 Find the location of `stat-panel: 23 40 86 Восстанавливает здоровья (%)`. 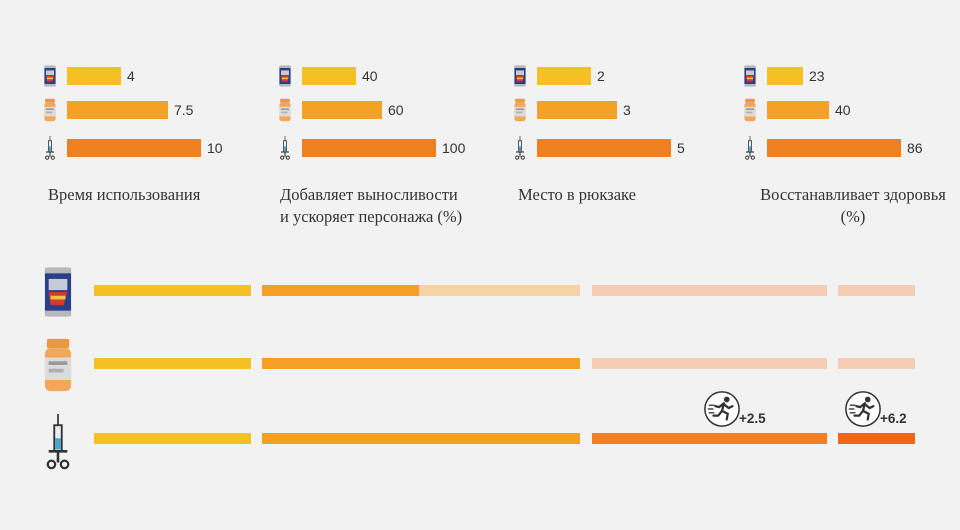

stat-panel: 23 40 86 Восстанавливает здоровья (%) is located at coordinates (850, 150).